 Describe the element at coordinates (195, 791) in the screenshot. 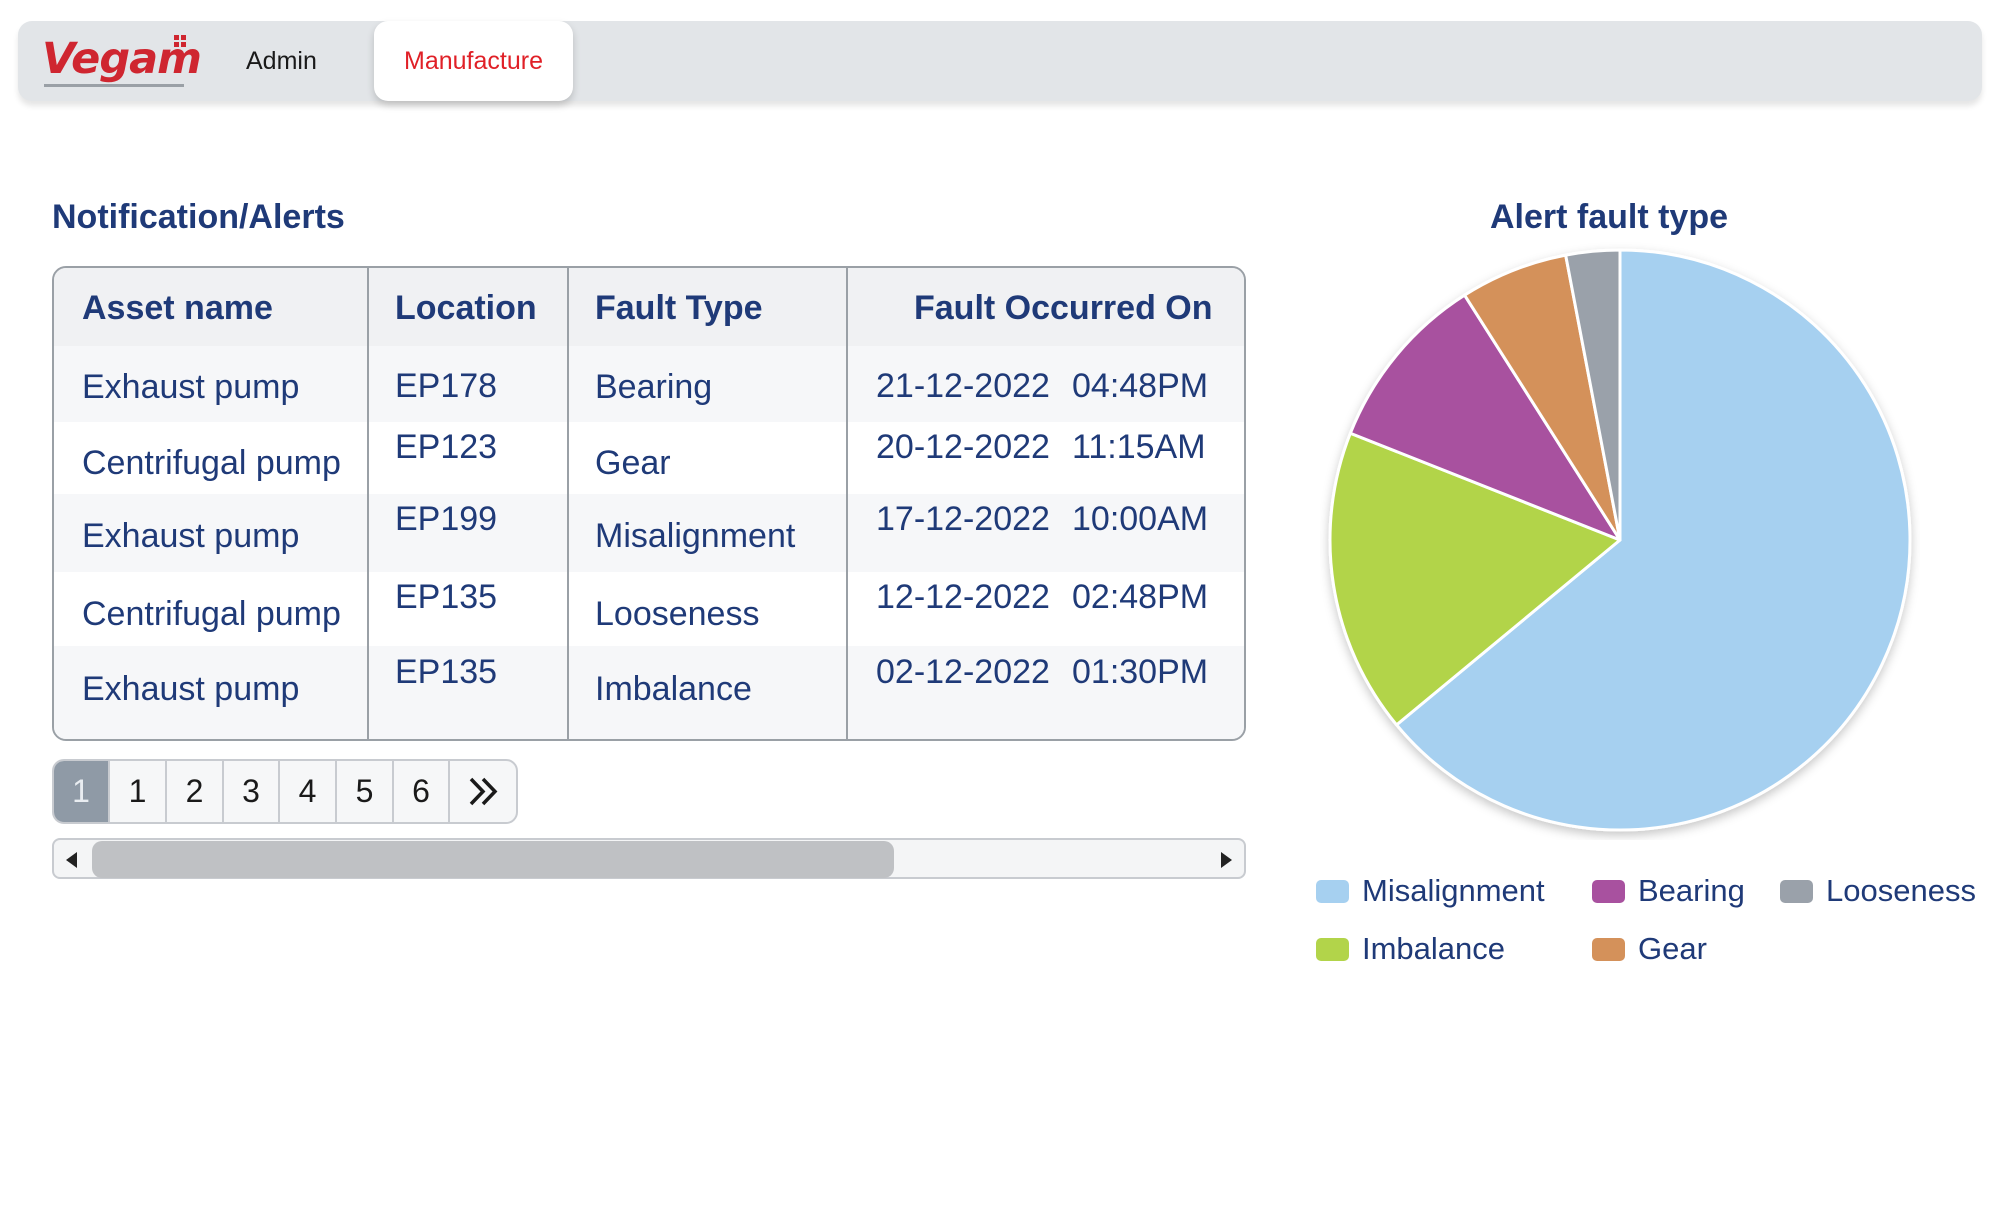

I see `page-button-2: 2` at that location.